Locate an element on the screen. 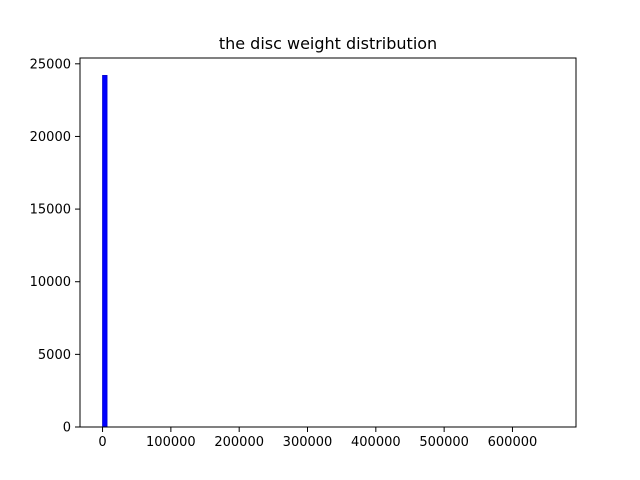 The image size is (640, 480). y-tick-label: 5000 is located at coordinates (54, 355).